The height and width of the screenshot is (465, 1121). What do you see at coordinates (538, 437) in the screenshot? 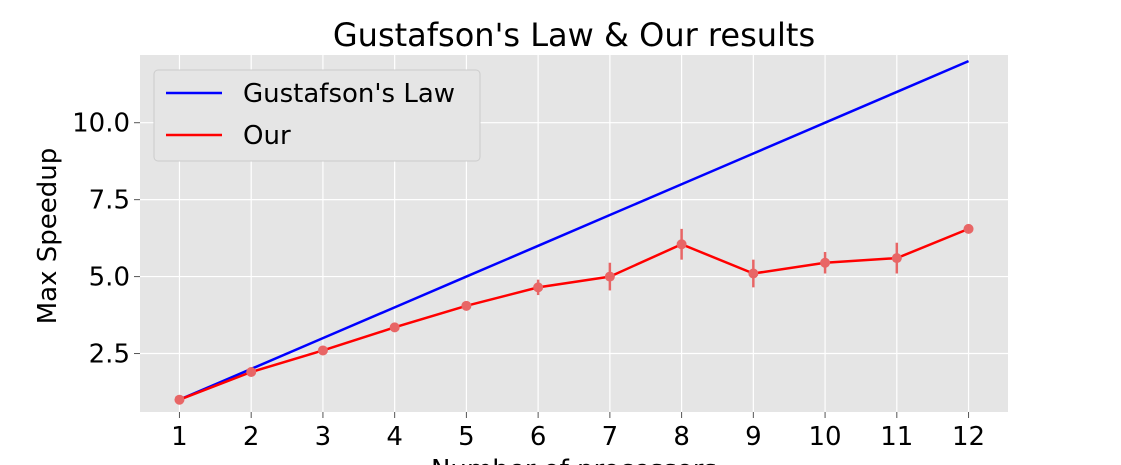
I see `x-tick-label: 6` at bounding box center [538, 437].